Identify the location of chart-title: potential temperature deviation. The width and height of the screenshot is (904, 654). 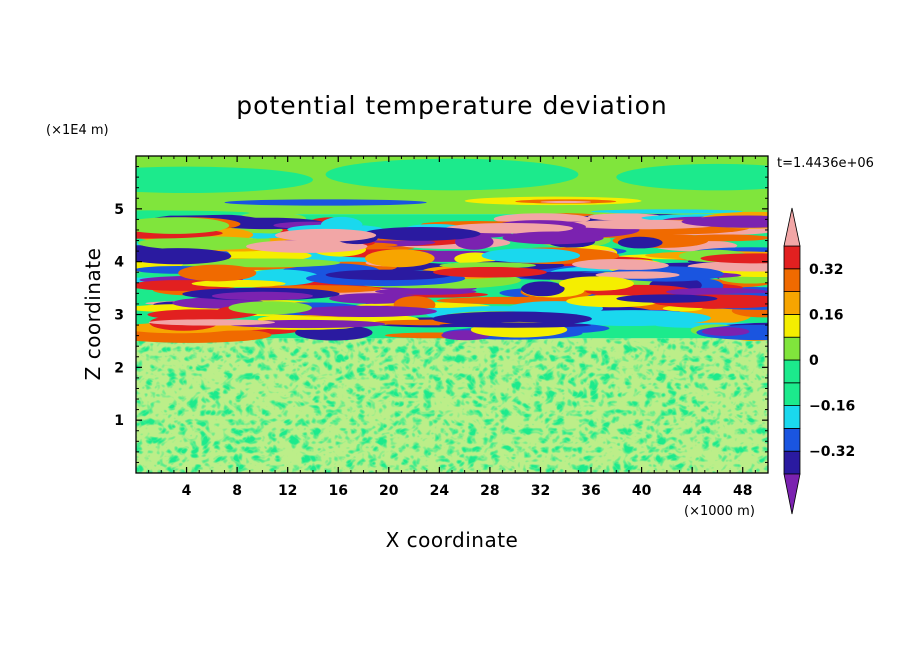
(451, 105).